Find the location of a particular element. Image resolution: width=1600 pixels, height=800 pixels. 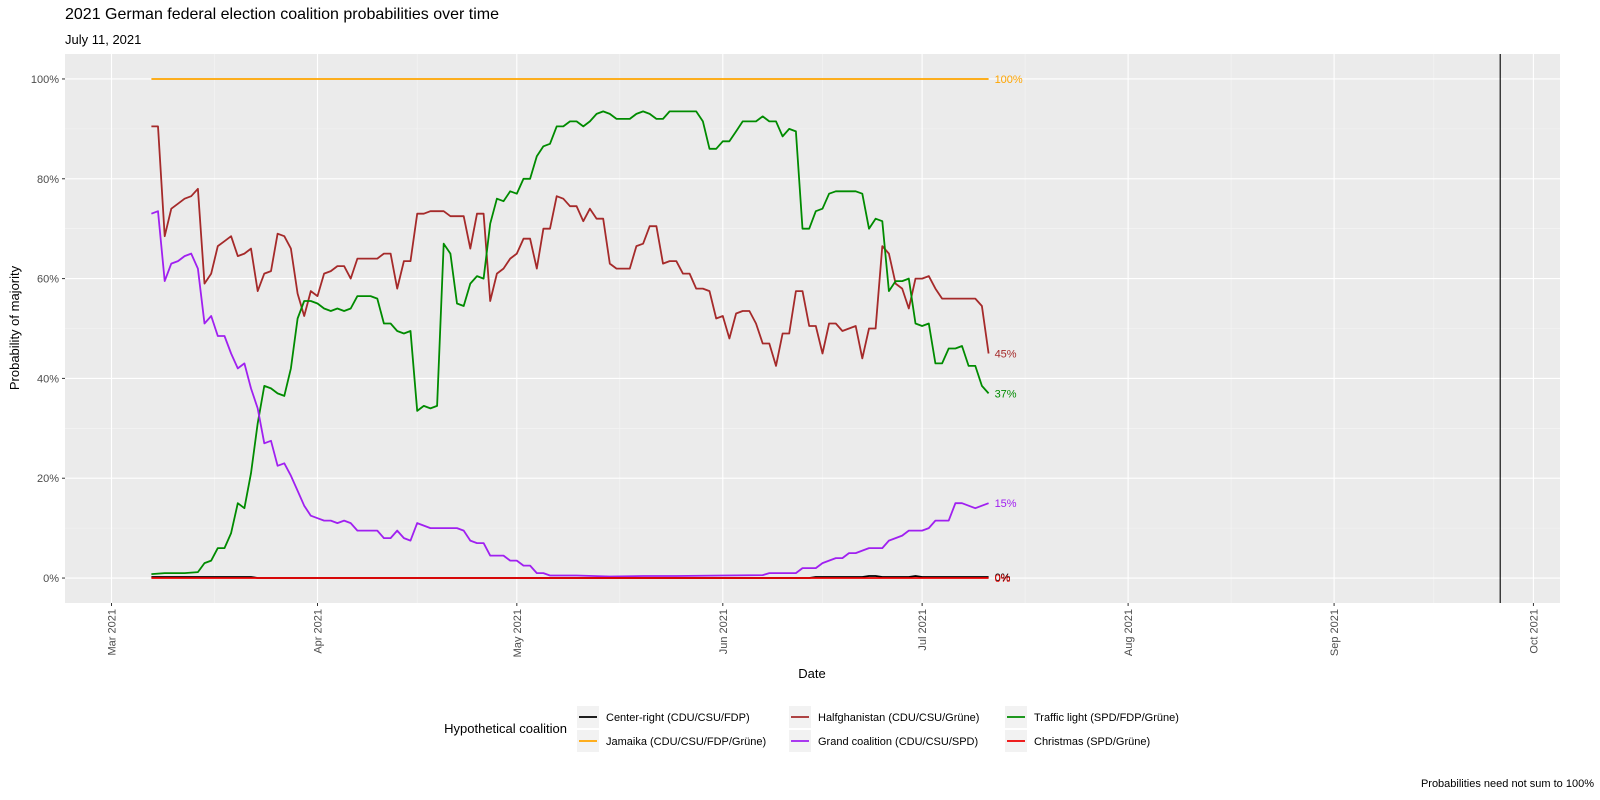

end-labels: 100%45%37%15%0%0% is located at coordinates (1009, 329).